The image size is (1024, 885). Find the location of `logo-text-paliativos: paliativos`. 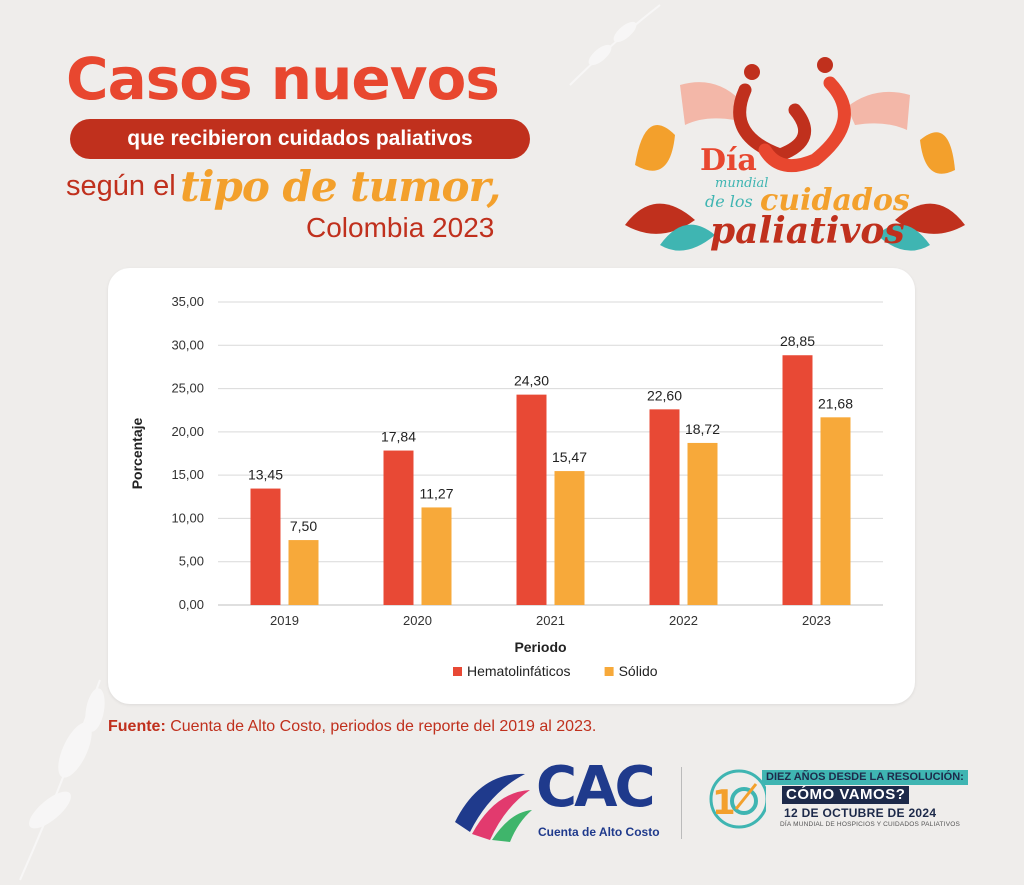

logo-text-paliativos: paliativos is located at coordinates (807, 231).